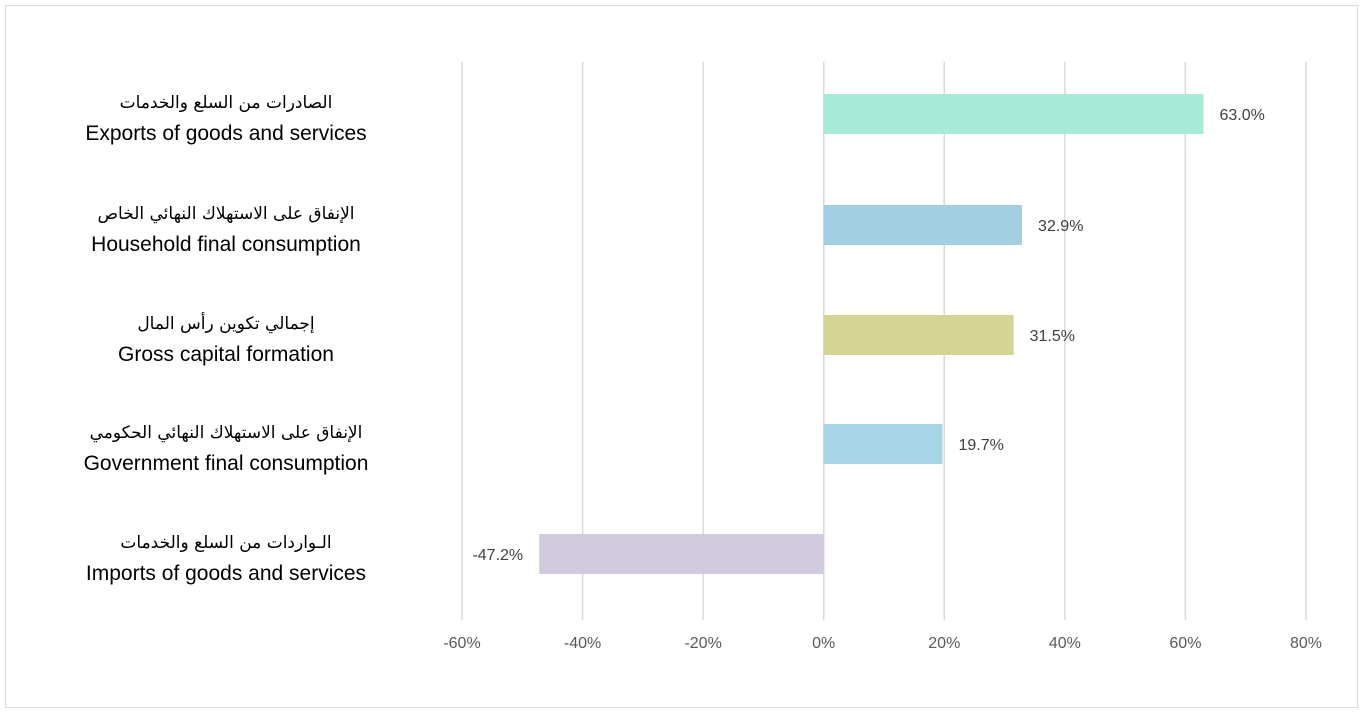 This screenshot has width=1365, height=715. What do you see at coordinates (882, 643) in the screenshot?
I see `x-axis-ticks: -60% -40% -20% 0% 20% 40% 60% 80%` at bounding box center [882, 643].